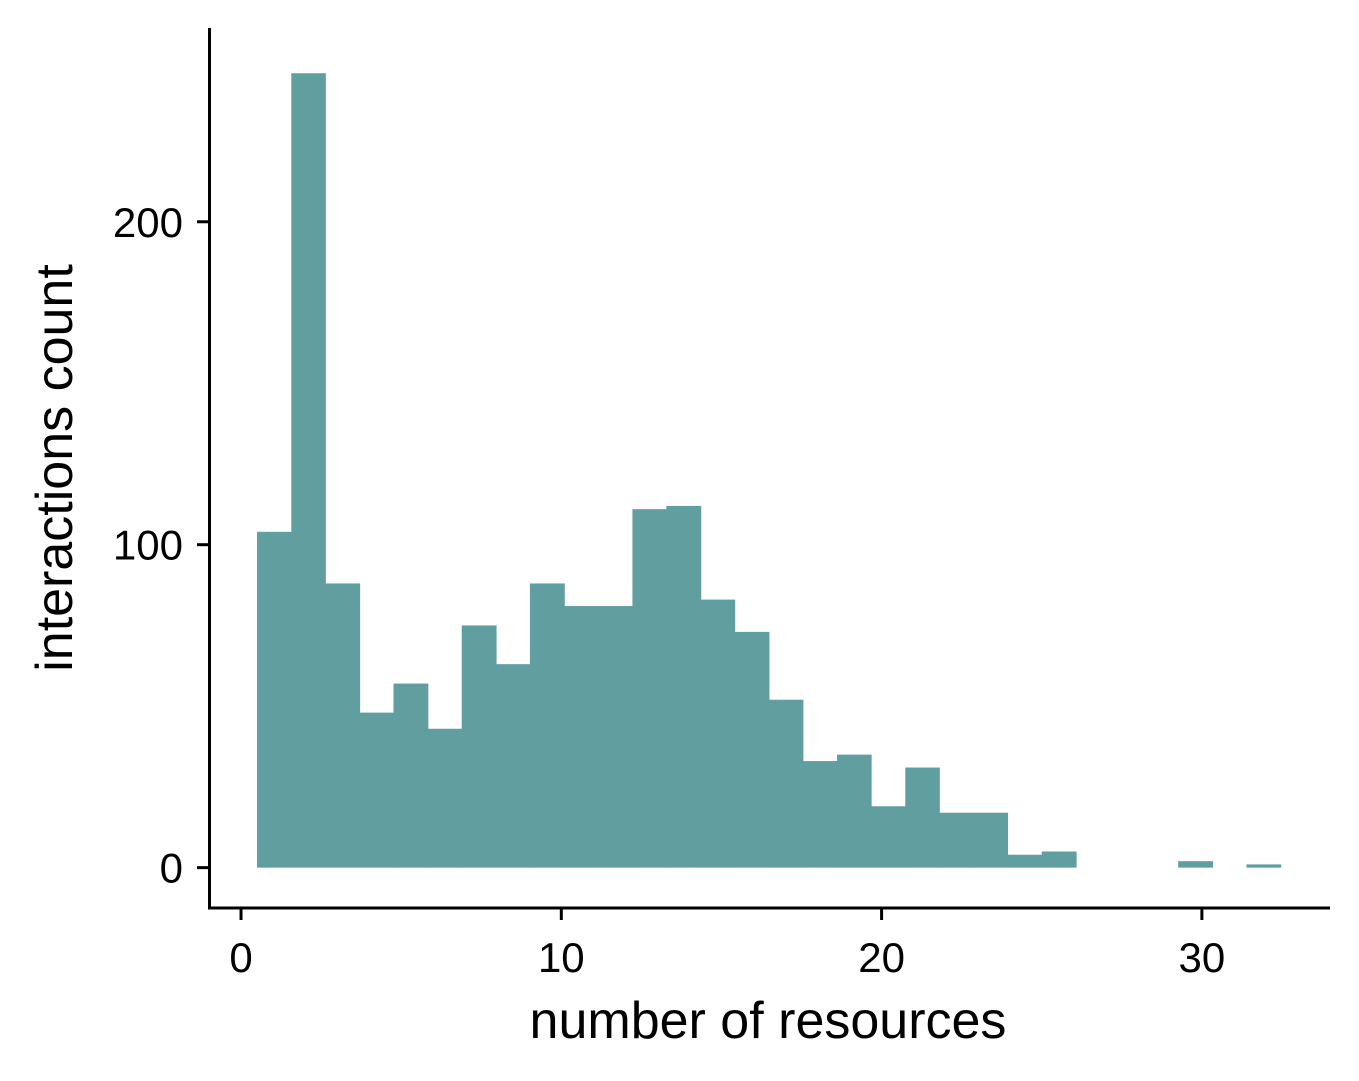  What do you see at coordinates (727, 944) in the screenshot?
I see `x-axis-ticks: 0 10 20 30` at bounding box center [727, 944].